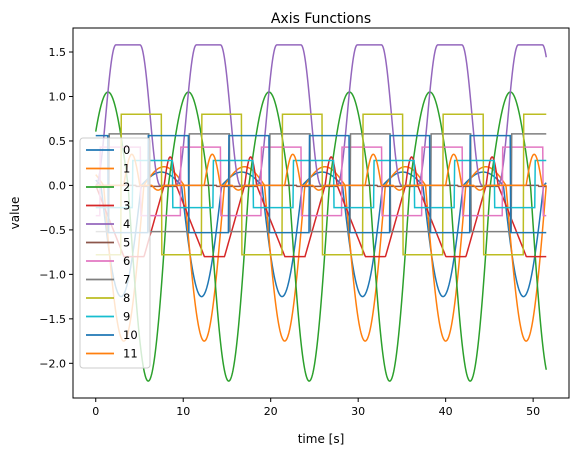 The width and height of the screenshot is (578, 455). Describe the element at coordinates (321, 19) in the screenshot. I see `chart-title: Axis Functions` at that location.